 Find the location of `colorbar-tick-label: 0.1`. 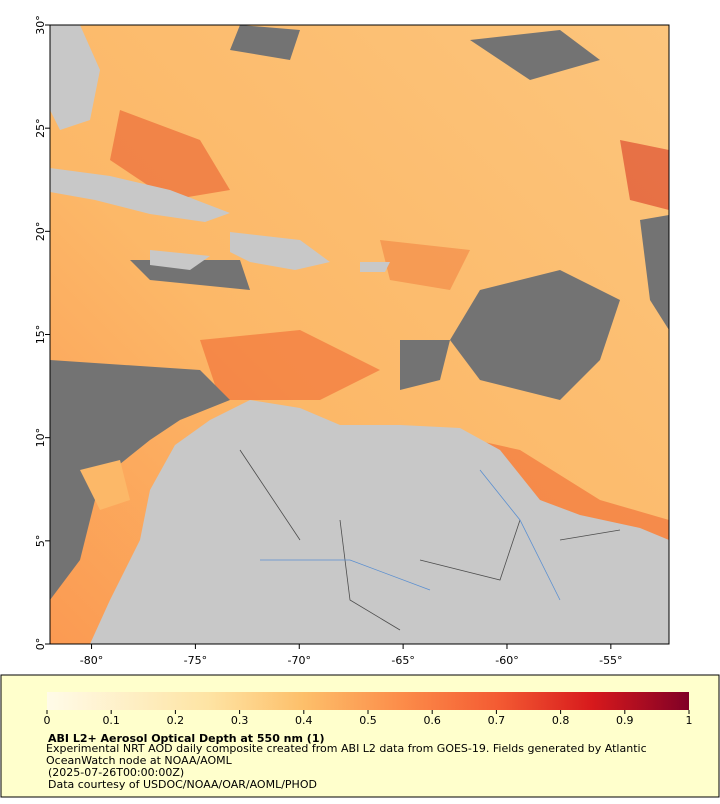

colorbar-tick-label: 0.1 is located at coordinates (111, 720).